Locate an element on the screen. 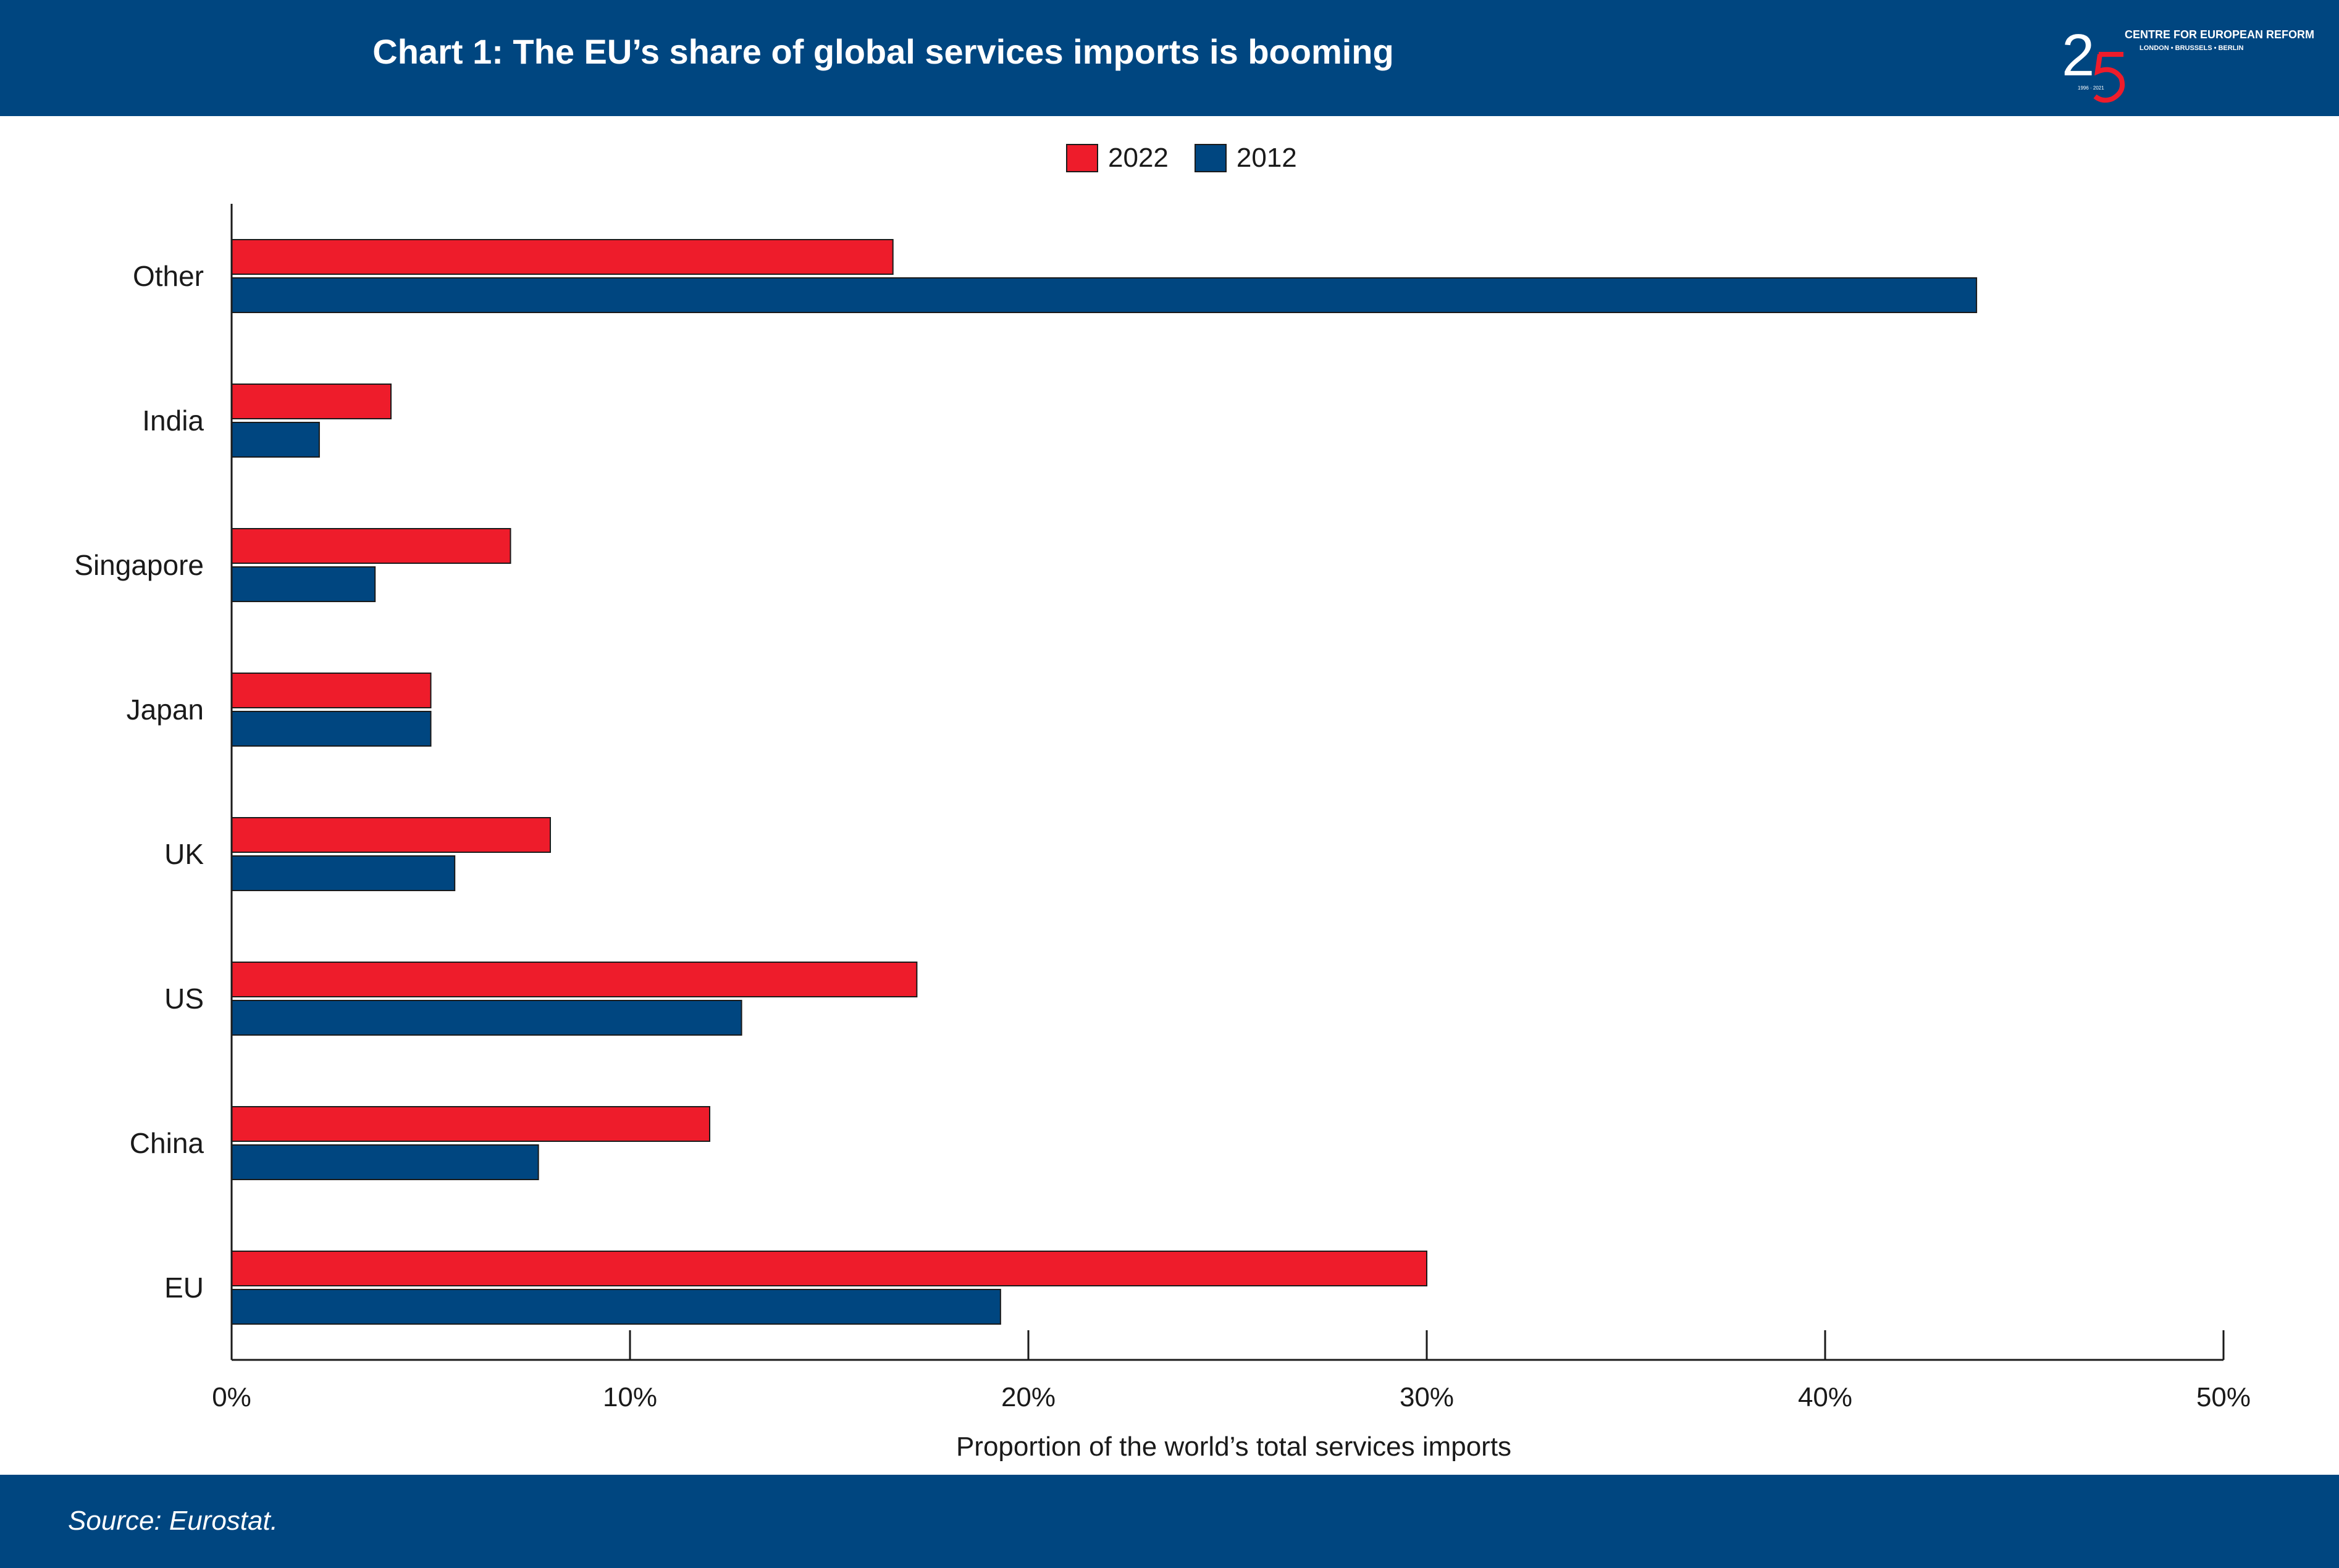 This screenshot has width=2339, height=1568. bar-us-2012 is located at coordinates (486, 1018).